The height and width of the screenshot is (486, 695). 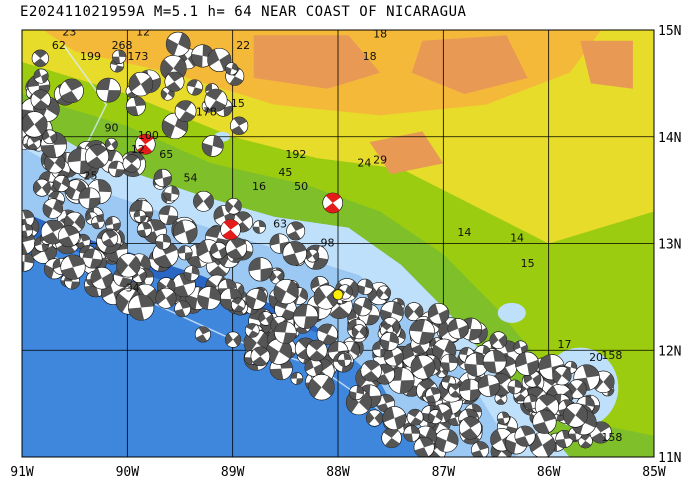 What do you see at coordinates (338, 295) in the screenshot?
I see `epicenter-marker` at bounding box center [338, 295].